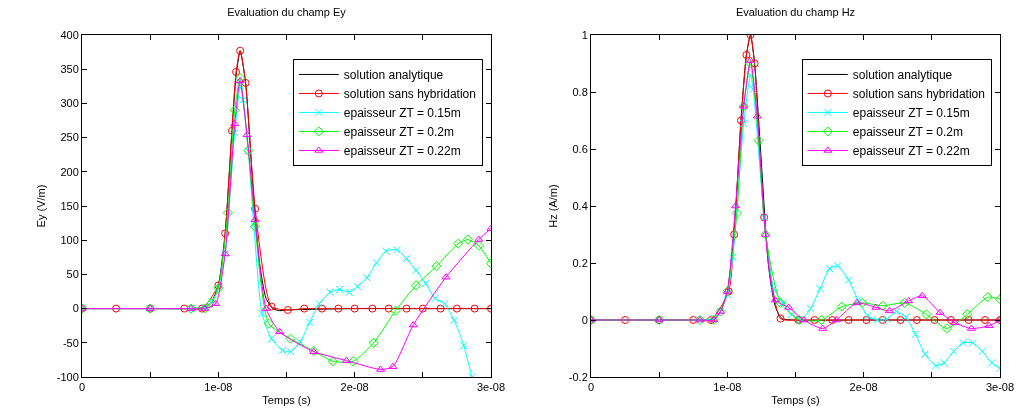 This screenshot has height=416, width=1021. I want to click on y-tick-label: -0.2, so click(578, 376).